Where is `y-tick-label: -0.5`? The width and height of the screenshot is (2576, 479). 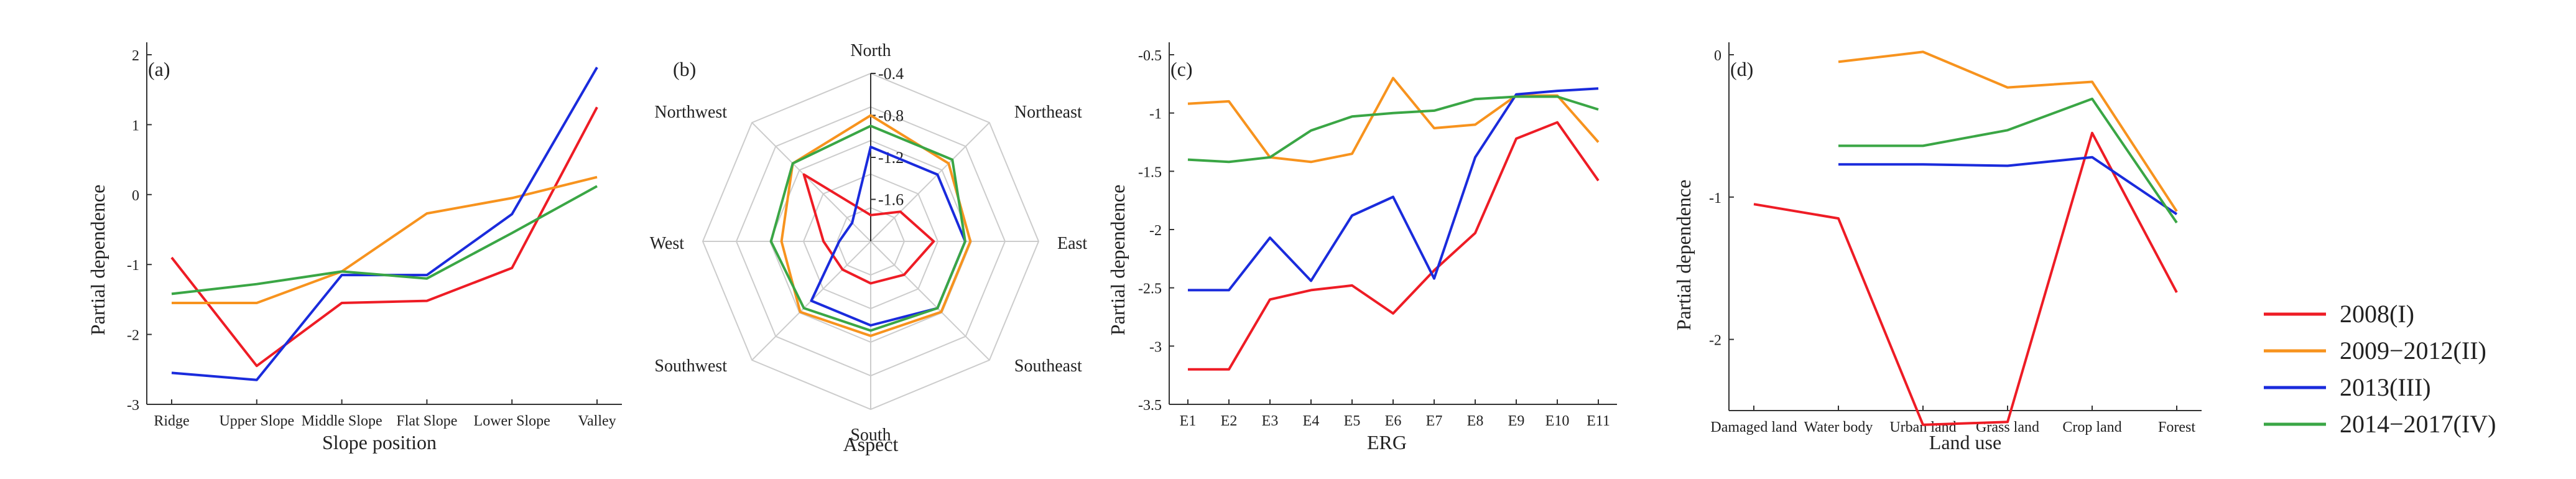
y-tick-label: -0.5 is located at coordinates (1150, 56).